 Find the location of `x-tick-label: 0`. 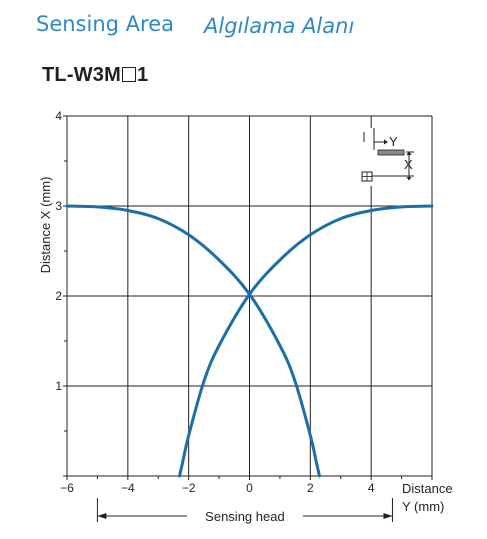

x-tick-label: 0 is located at coordinates (249, 488).